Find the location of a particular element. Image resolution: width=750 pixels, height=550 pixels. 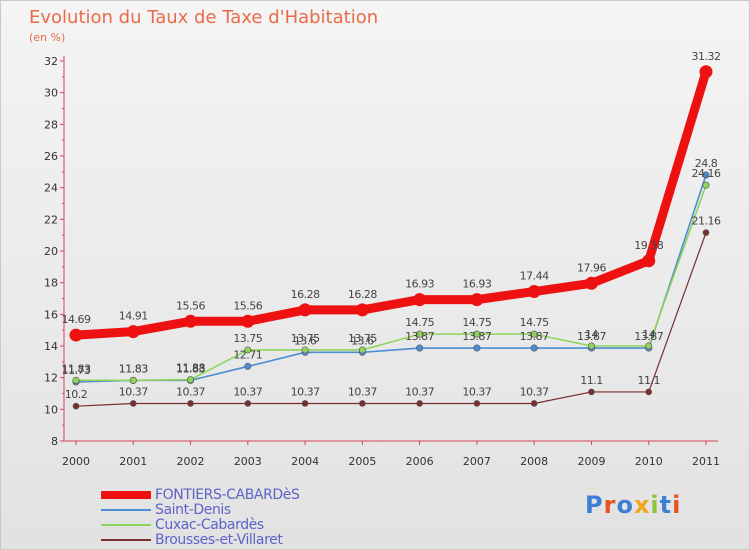

chart-unit: (en %) is located at coordinates (47, 37).